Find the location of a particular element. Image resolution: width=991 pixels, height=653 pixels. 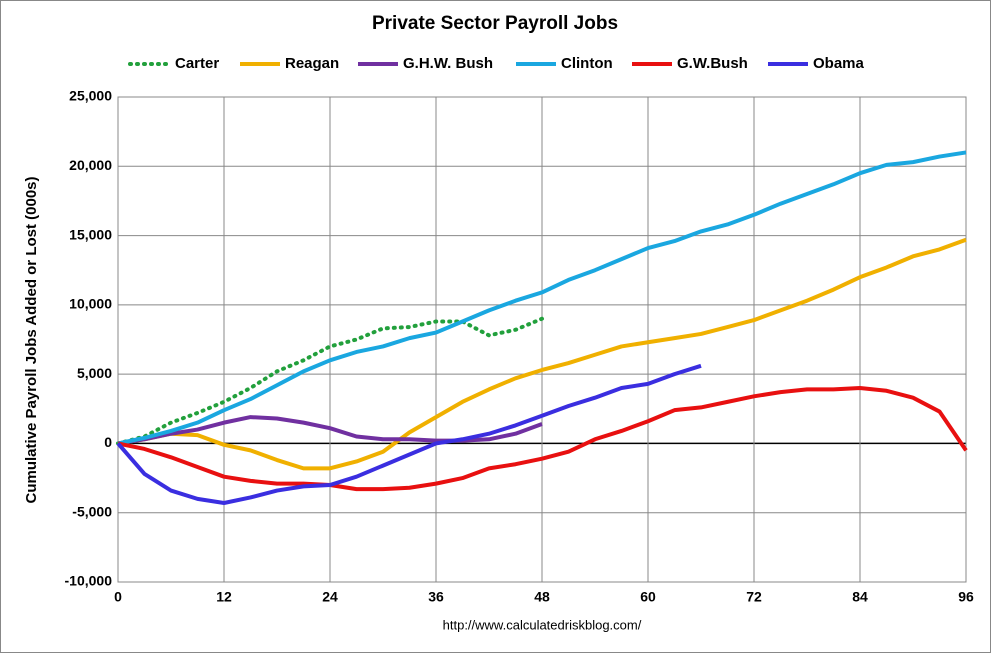

y-tick-label: 15,000 is located at coordinates (90, 234).